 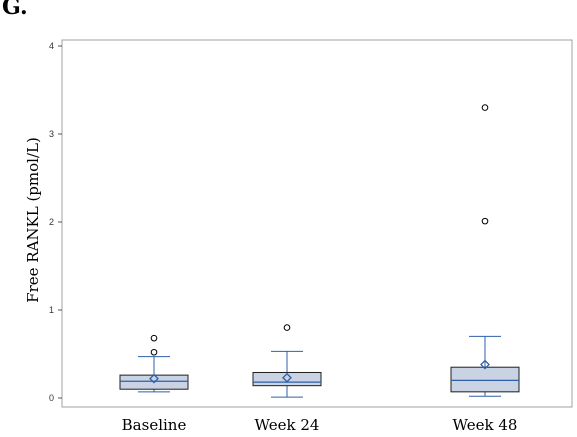 I want to click on x-axis-labels: Baseline Week 24 Week 48, so click(x=320, y=425).